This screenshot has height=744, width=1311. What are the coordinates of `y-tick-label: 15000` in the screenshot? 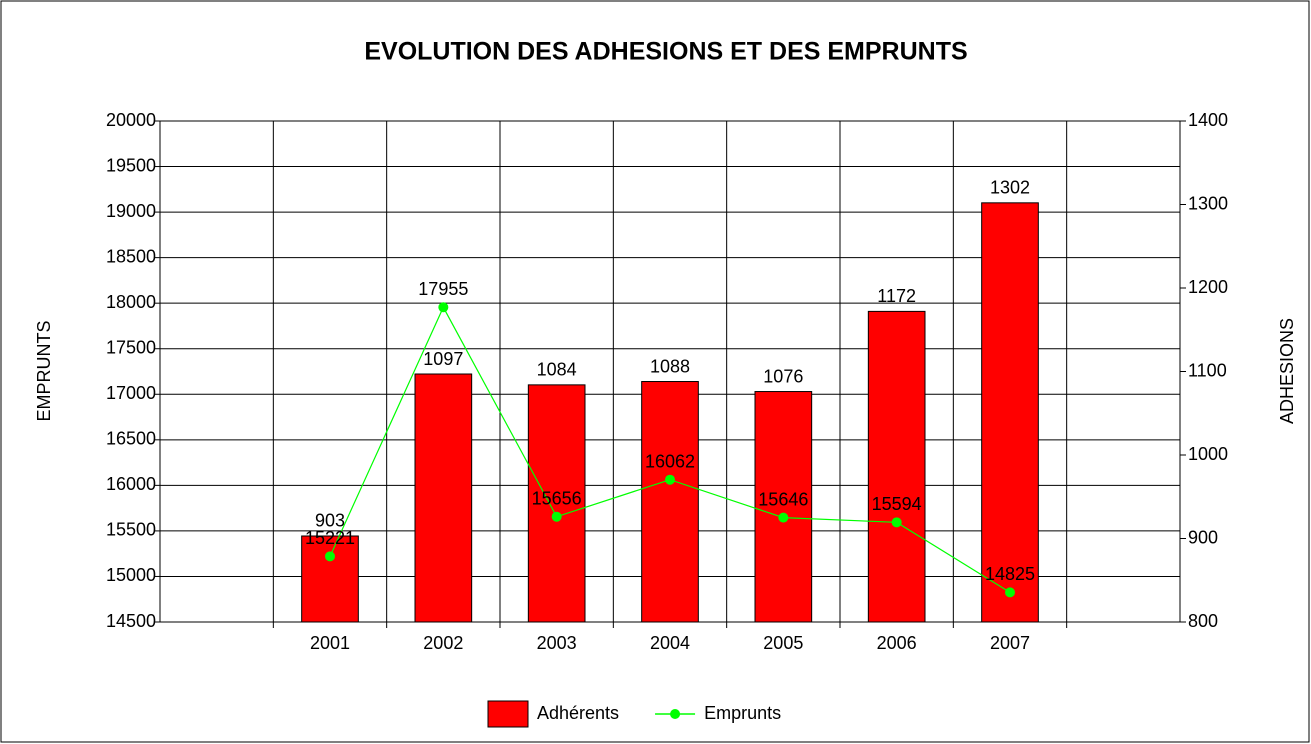 It's located at (131, 575).